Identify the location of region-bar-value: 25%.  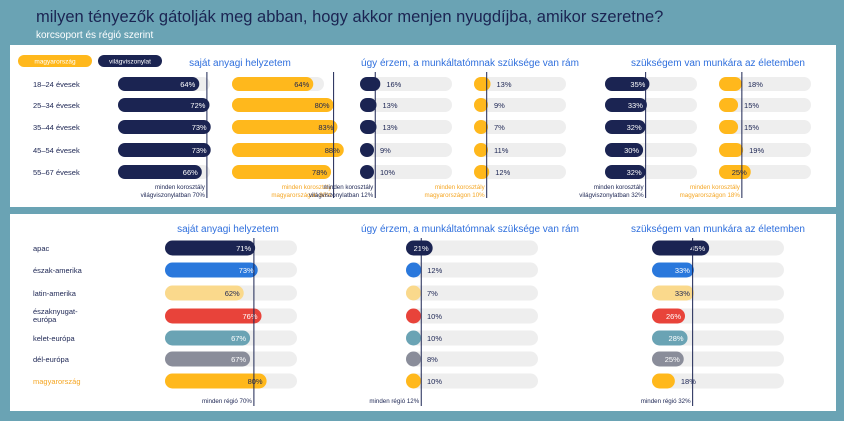
(672, 359).